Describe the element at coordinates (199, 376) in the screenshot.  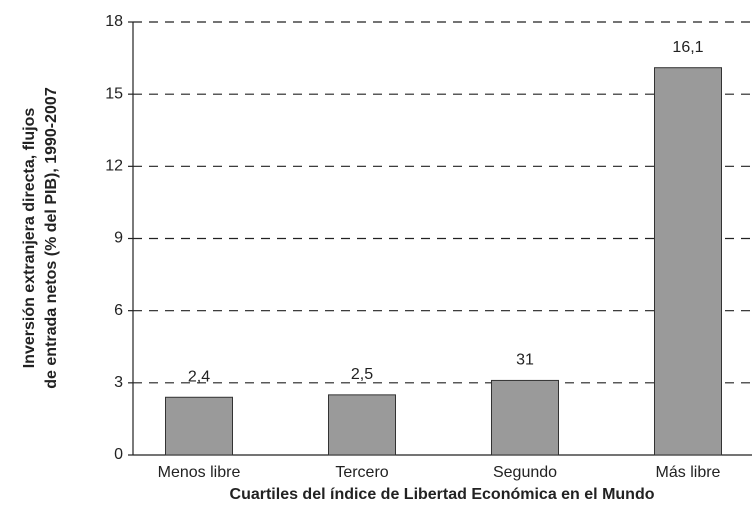
I see `value-label: 2,4` at that location.